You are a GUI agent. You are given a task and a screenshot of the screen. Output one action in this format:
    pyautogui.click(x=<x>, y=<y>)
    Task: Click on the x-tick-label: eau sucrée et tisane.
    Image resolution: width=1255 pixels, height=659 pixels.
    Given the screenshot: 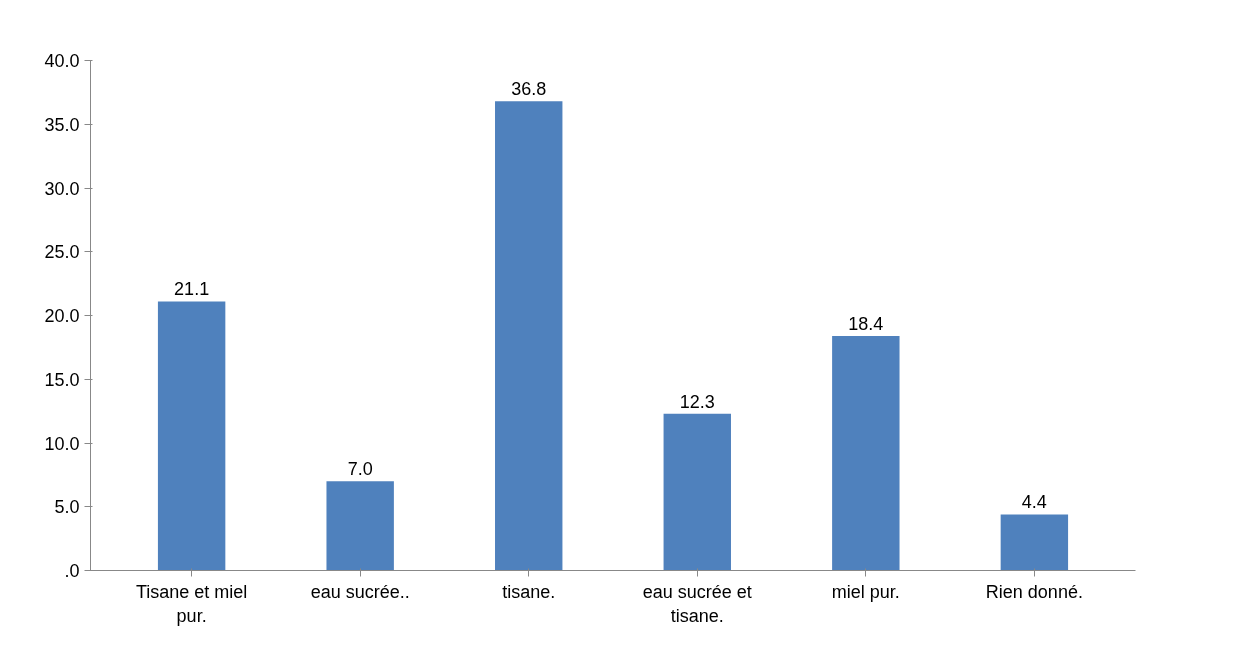 What is the action you would take?
    pyautogui.click(x=697, y=603)
    